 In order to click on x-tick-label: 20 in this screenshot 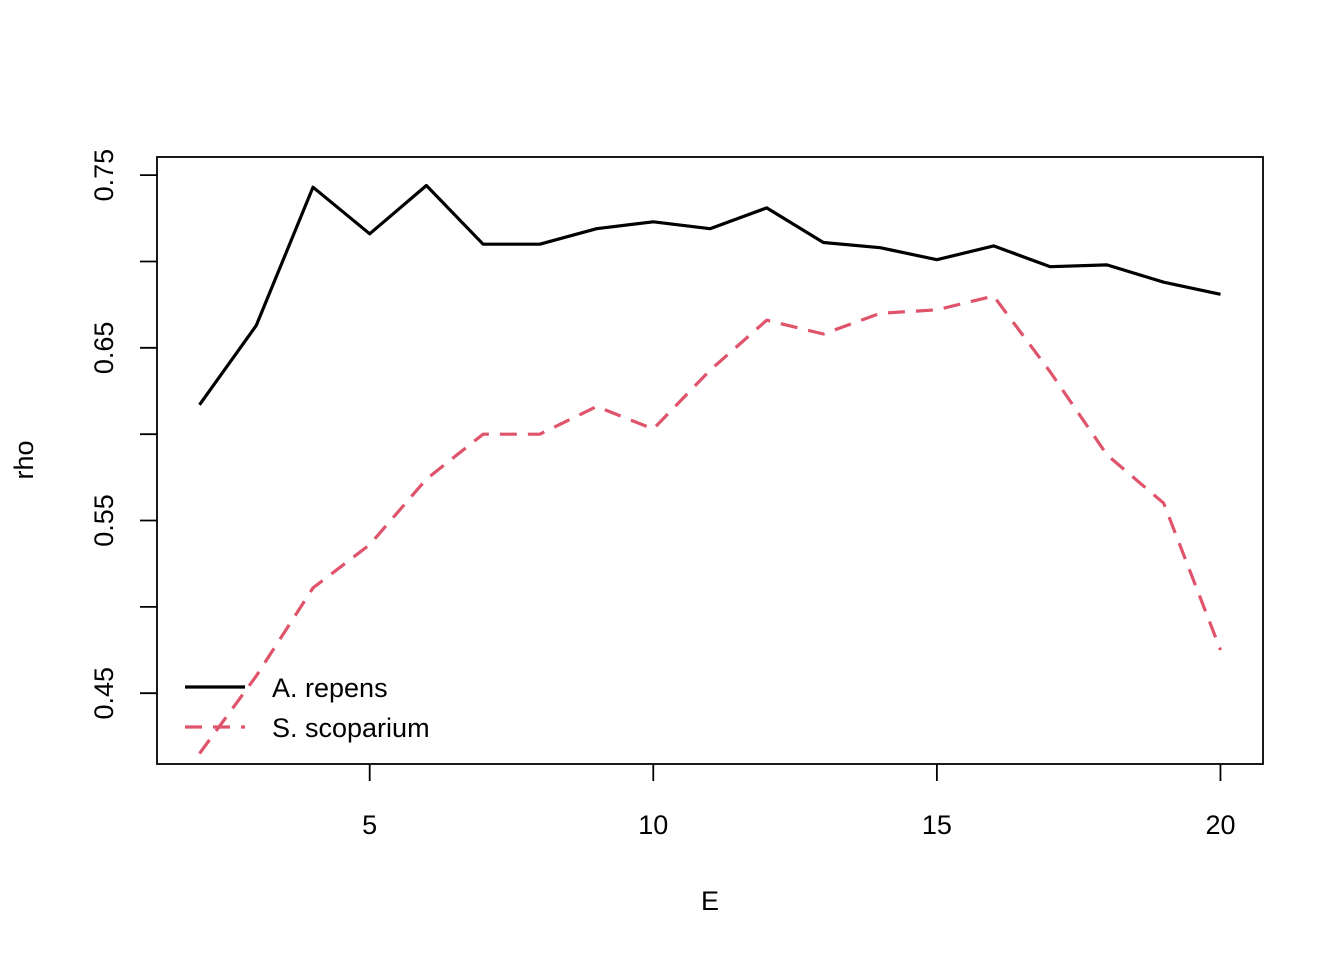, I will do `click(1220, 825)`.